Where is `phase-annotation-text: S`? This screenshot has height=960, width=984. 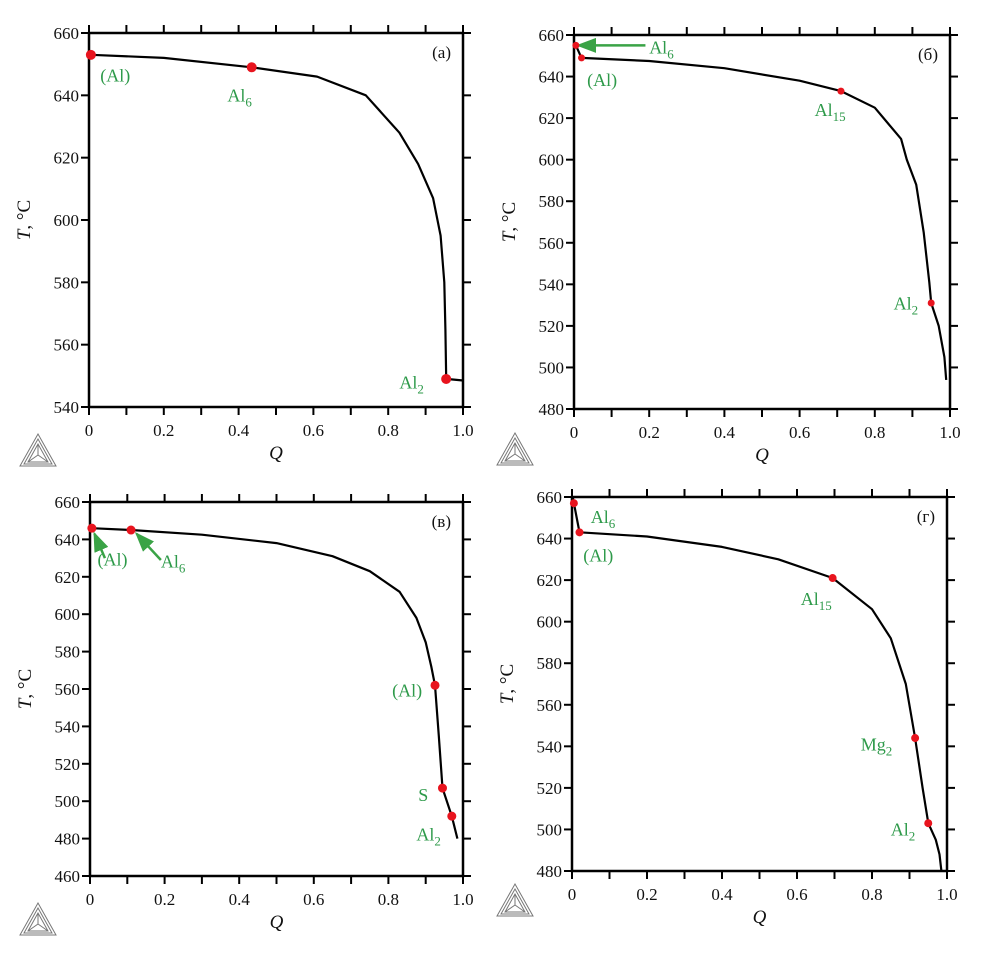
phase-annotation-text: S is located at coordinates (423, 795).